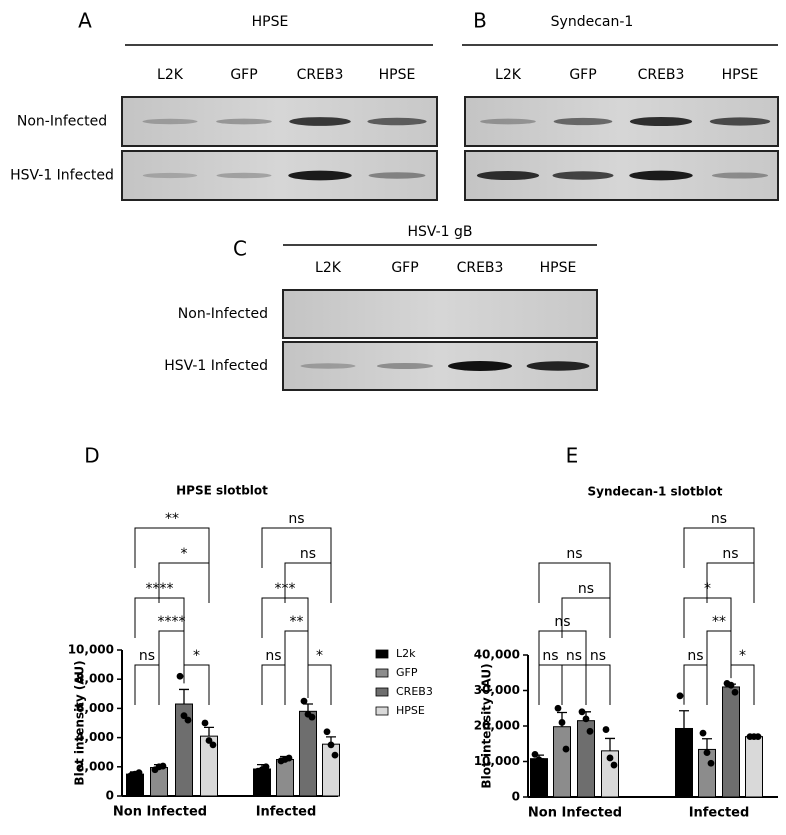  I want to click on blot-title: HPSE, so click(270, 22).